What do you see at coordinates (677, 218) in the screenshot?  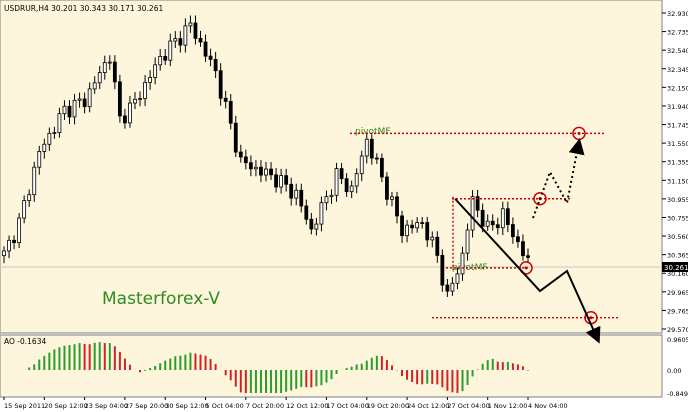 I see `price-tick-label: 30.755` at bounding box center [677, 218].